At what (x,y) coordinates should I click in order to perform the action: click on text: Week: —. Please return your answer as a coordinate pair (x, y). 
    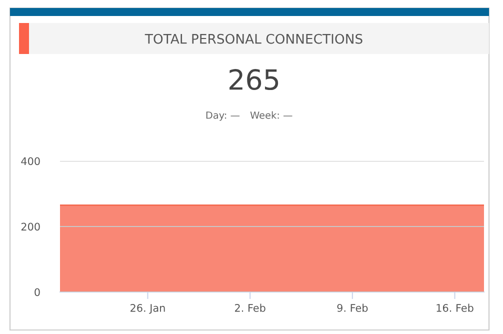
    Looking at the image, I should click on (271, 115).